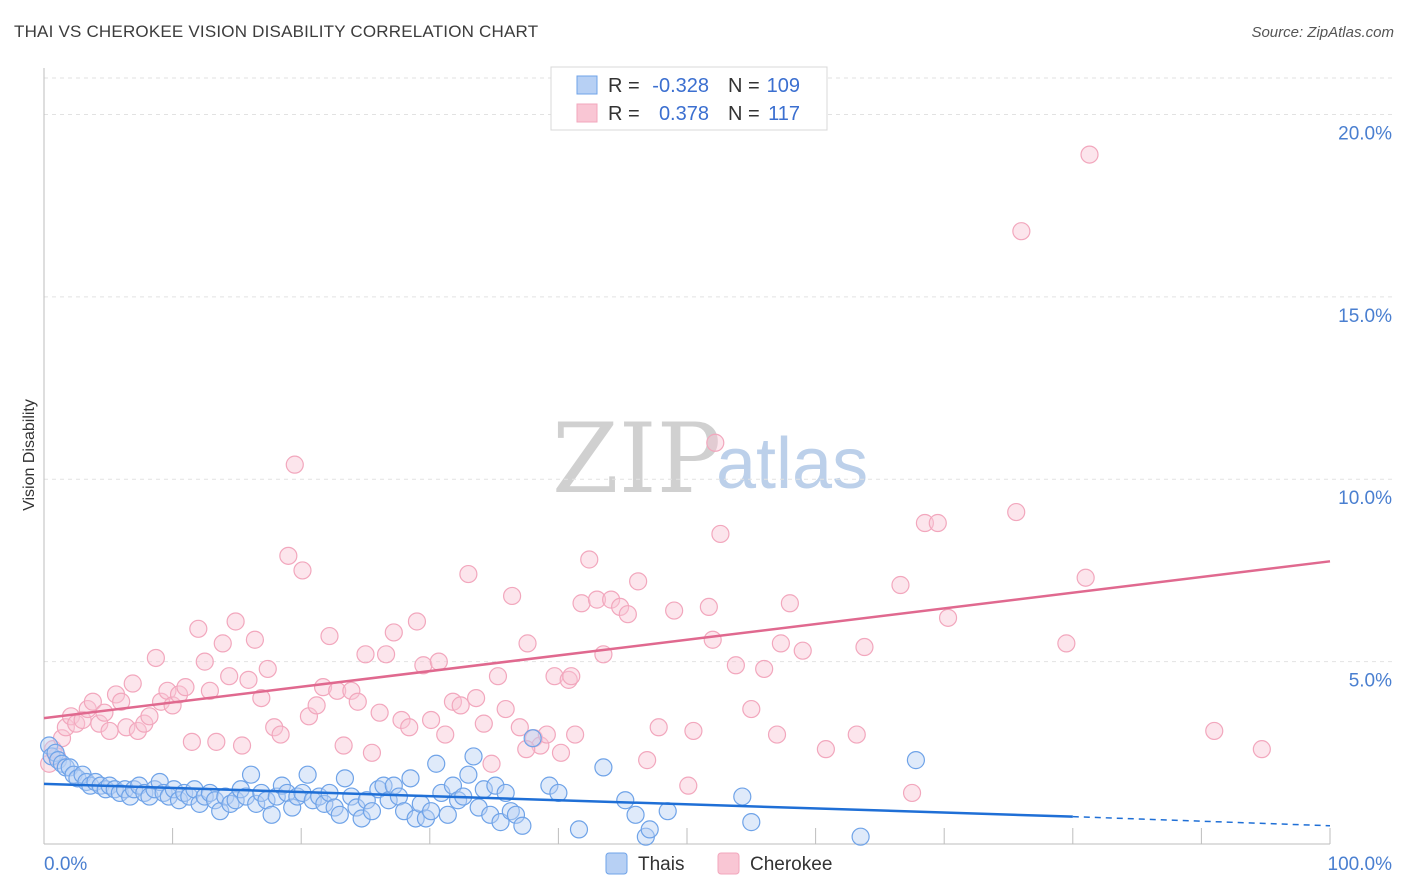 This screenshot has width=1406, height=892. Describe the element at coordinates (636, 459) in the screenshot. I see `watermark-zip: ZIP` at that location.